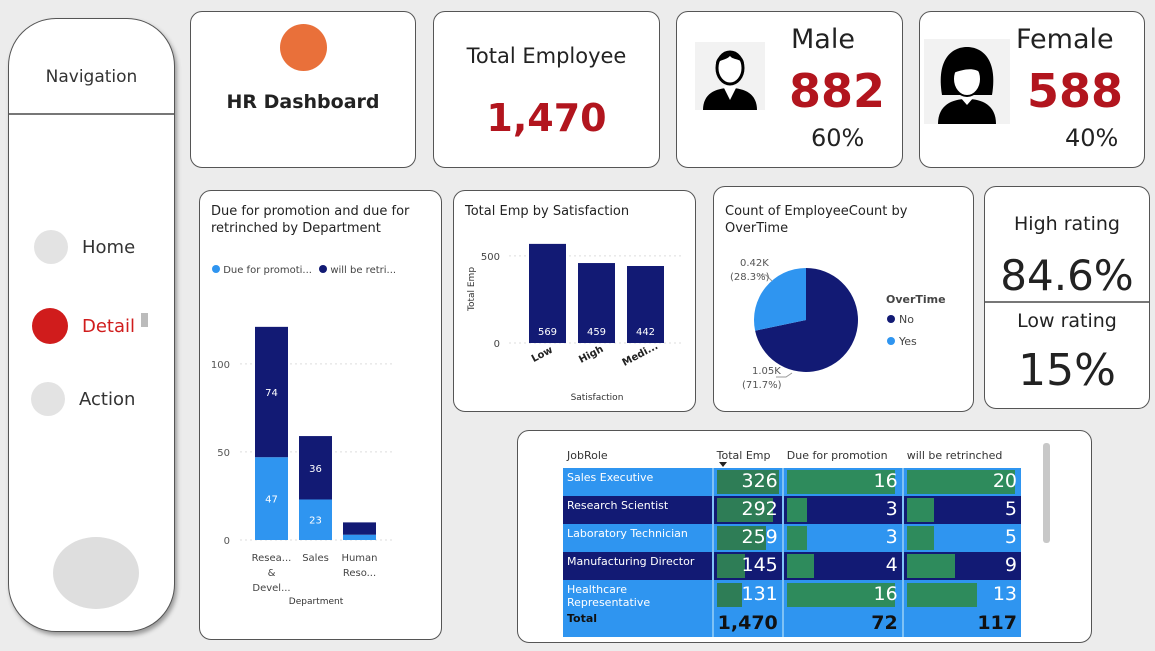 The height and width of the screenshot is (651, 1155). What do you see at coordinates (627, 533) in the screenshot?
I see `jobrole-cell: Laboratory Technician` at bounding box center [627, 533].